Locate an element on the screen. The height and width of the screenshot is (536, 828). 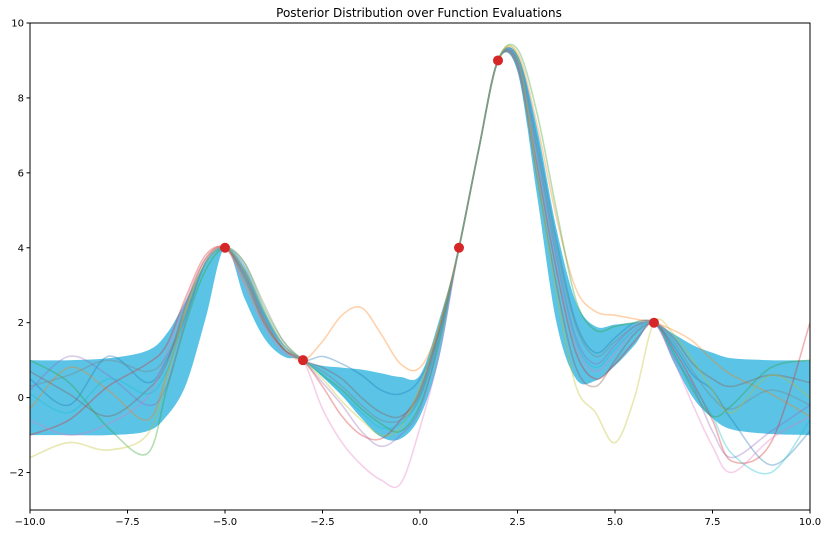
x-tick-label: −5.0 is located at coordinates (225, 522).